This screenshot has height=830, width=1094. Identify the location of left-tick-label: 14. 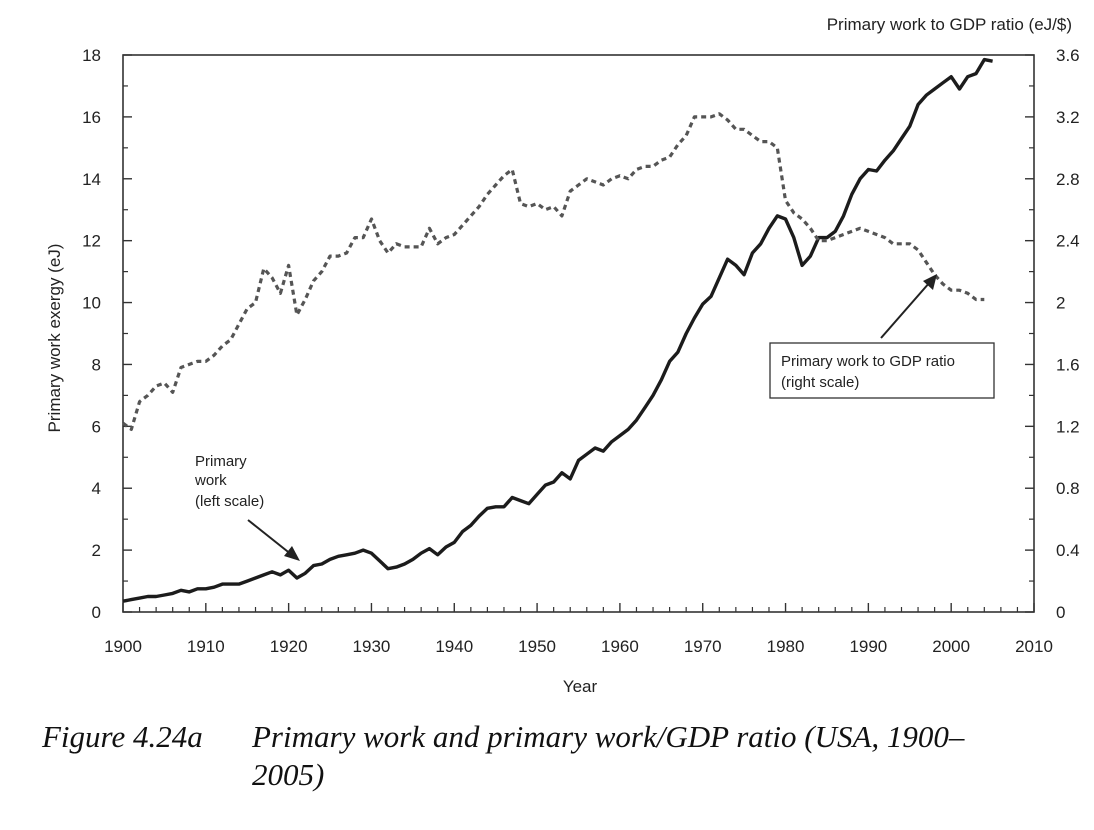
(91, 179).